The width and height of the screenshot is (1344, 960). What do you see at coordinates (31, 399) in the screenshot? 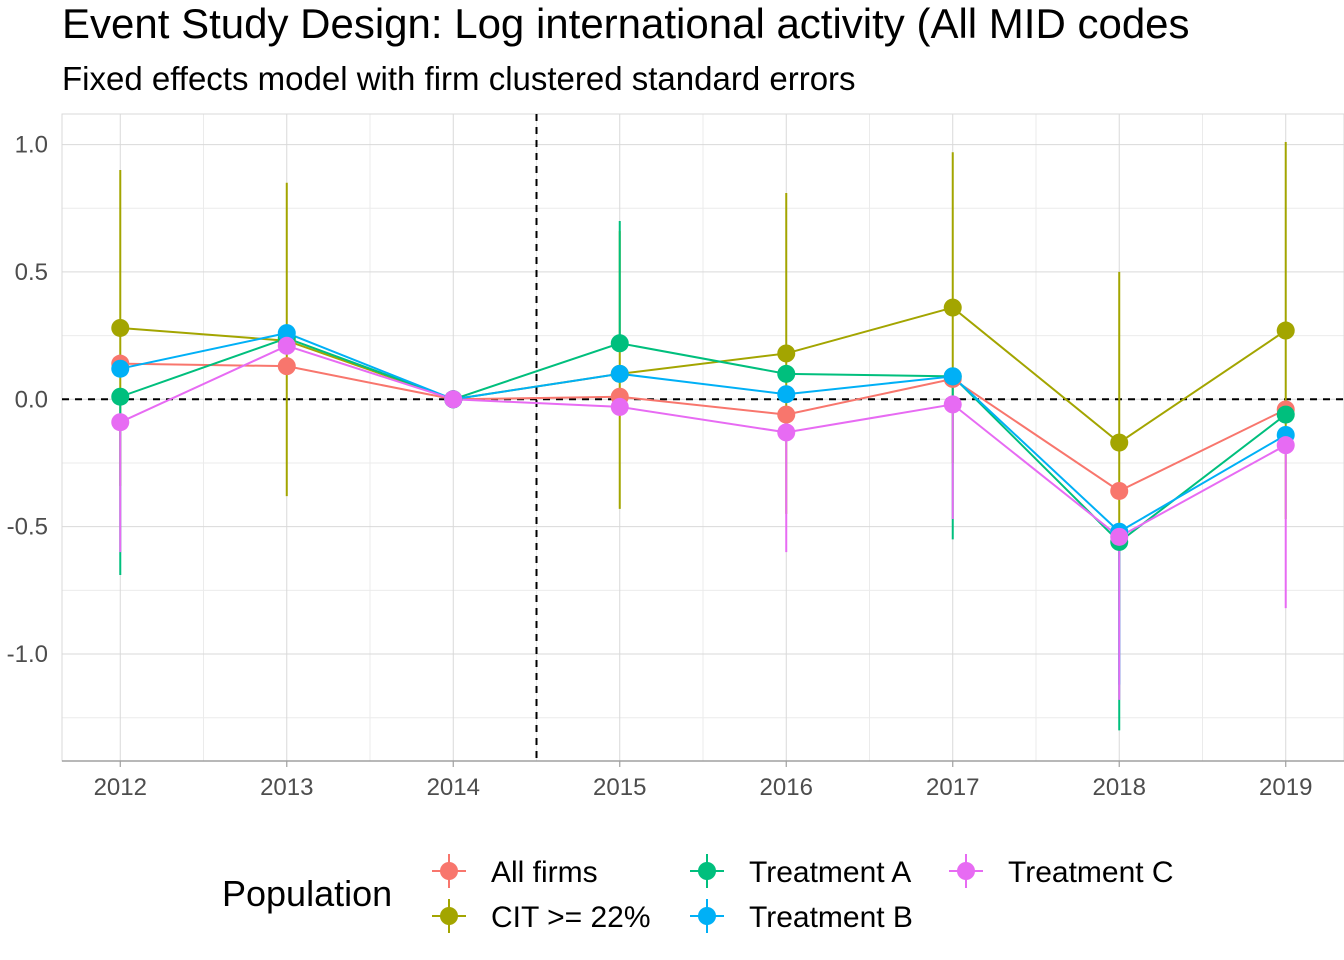
I see `y-tick-label: 0.0` at bounding box center [31, 399].